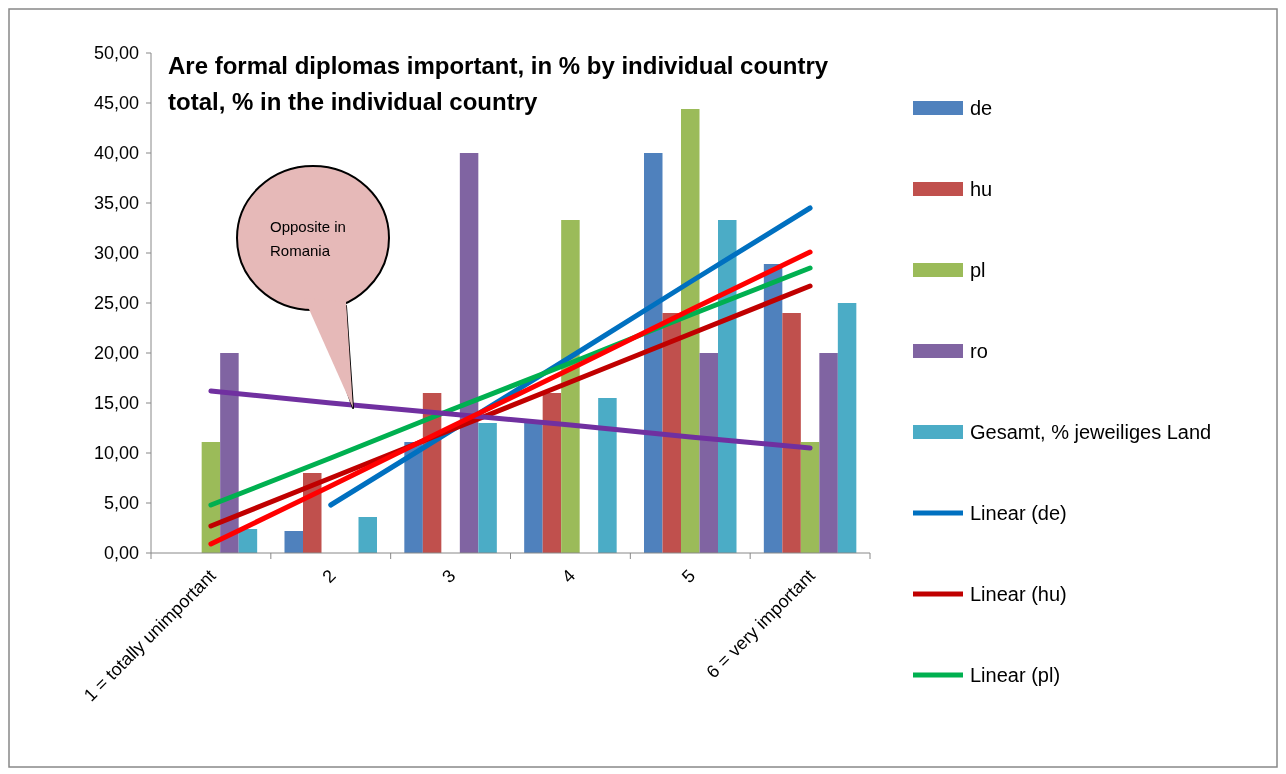 Image resolution: width=1286 pixels, height=774 pixels. What do you see at coordinates (116, 303) in the screenshot?
I see `y-tick-label: 25,00` at bounding box center [116, 303].